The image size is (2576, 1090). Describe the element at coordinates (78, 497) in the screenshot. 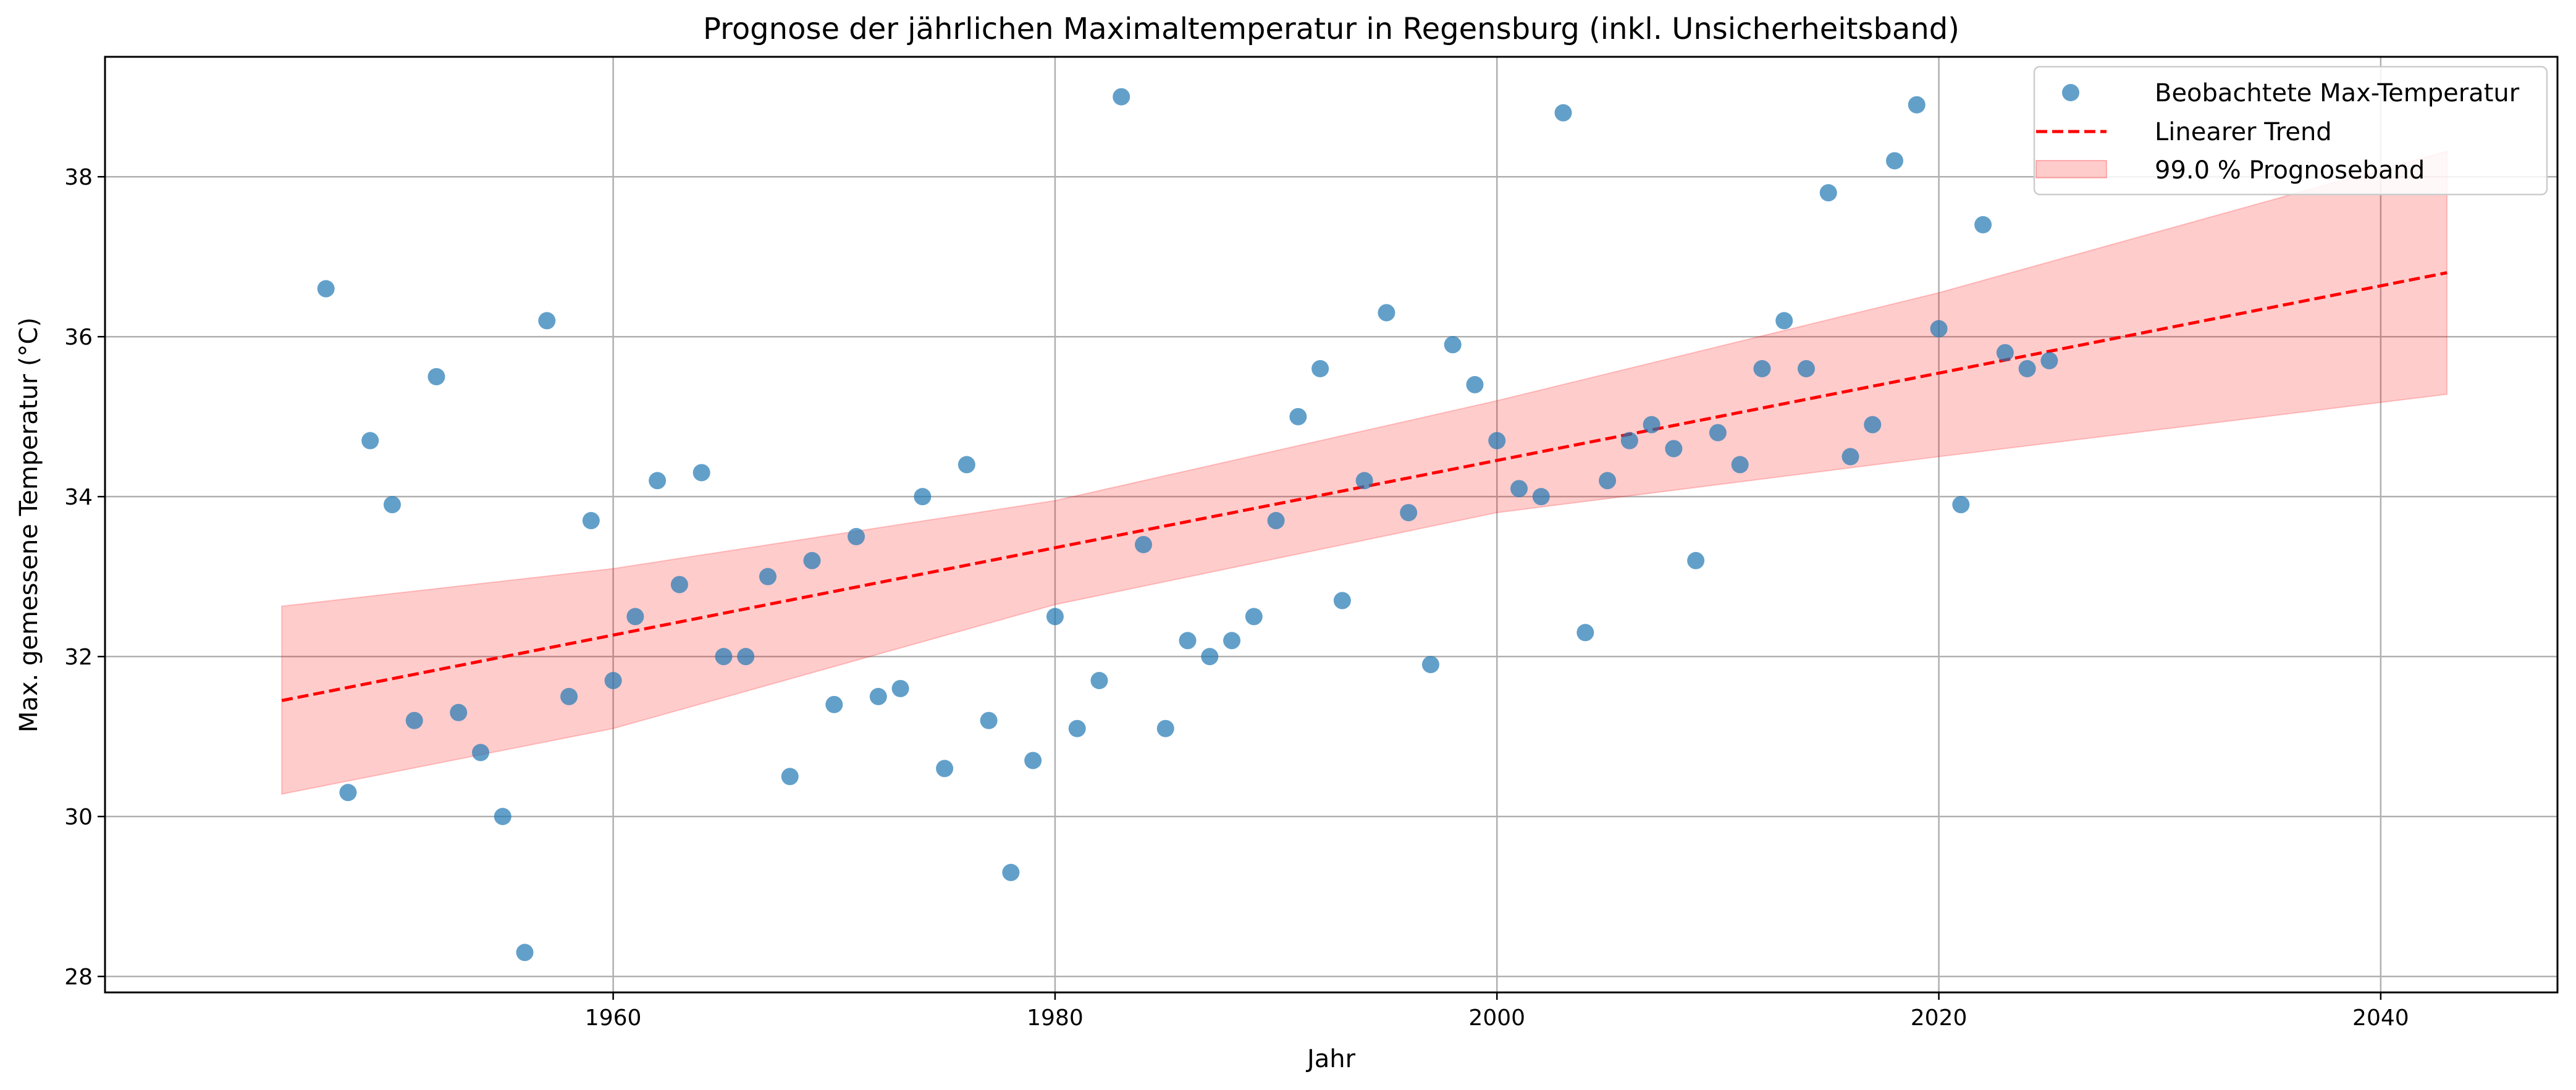

I see `y-tick-label: 34` at that location.